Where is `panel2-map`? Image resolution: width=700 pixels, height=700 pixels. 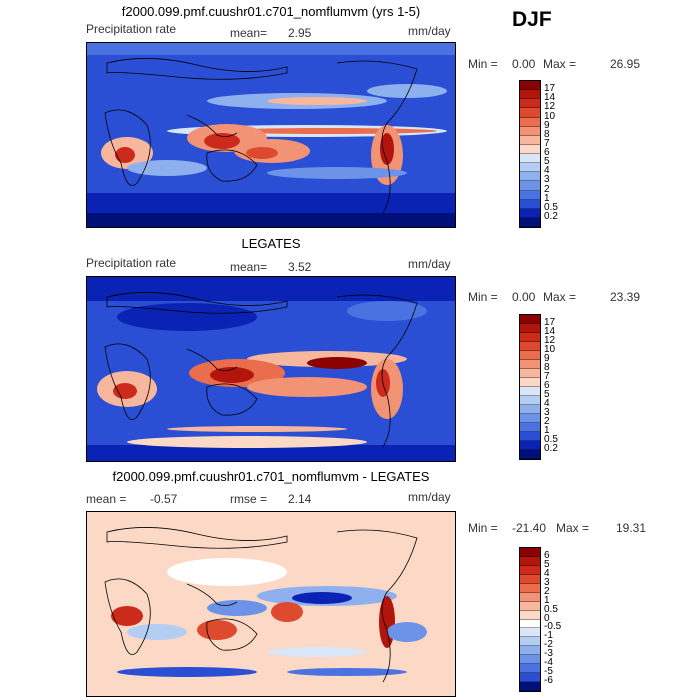 panel2-map is located at coordinates (271, 369).